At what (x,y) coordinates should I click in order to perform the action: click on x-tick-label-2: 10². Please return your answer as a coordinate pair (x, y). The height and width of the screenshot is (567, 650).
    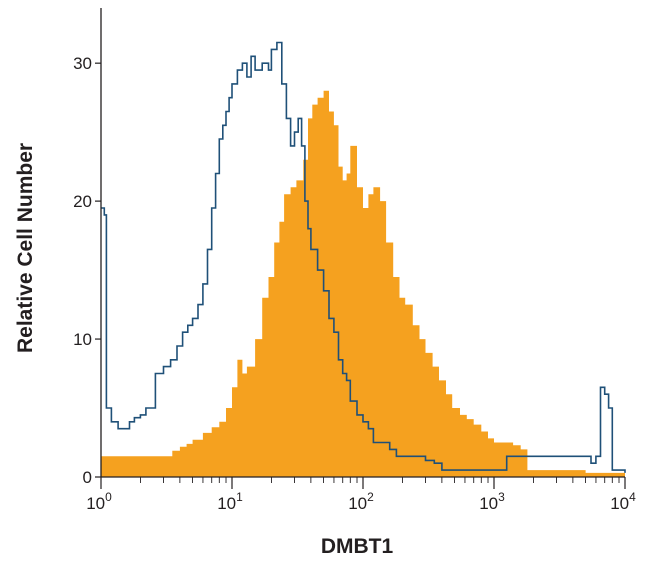
    Looking at the image, I should click on (361, 501).